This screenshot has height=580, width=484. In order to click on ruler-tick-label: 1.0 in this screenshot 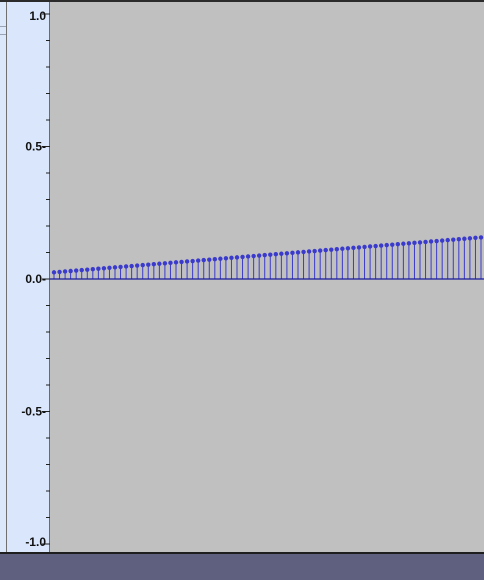, I will do `click(37, 16)`.